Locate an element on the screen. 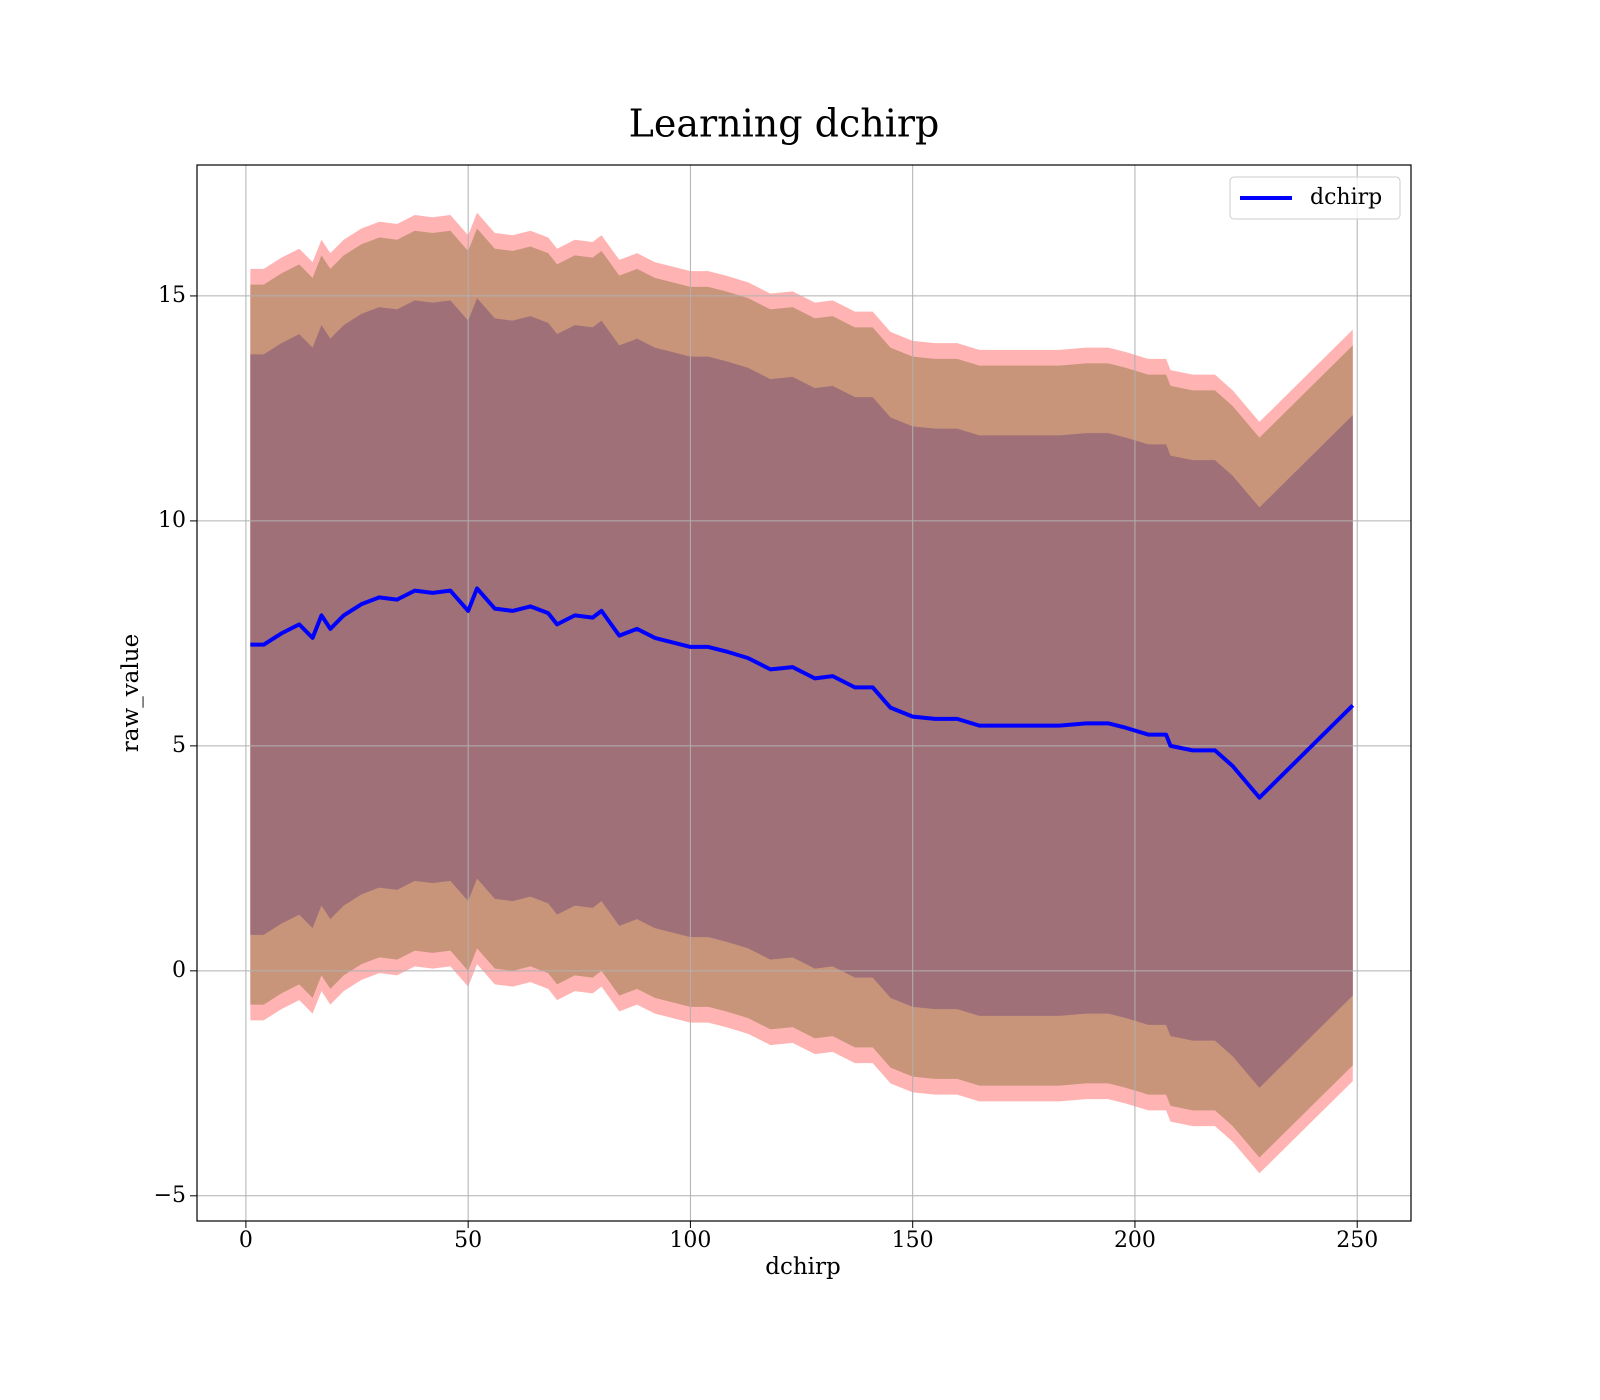 This screenshot has width=1600, height=1400. legend-box is located at coordinates (1315, 198).